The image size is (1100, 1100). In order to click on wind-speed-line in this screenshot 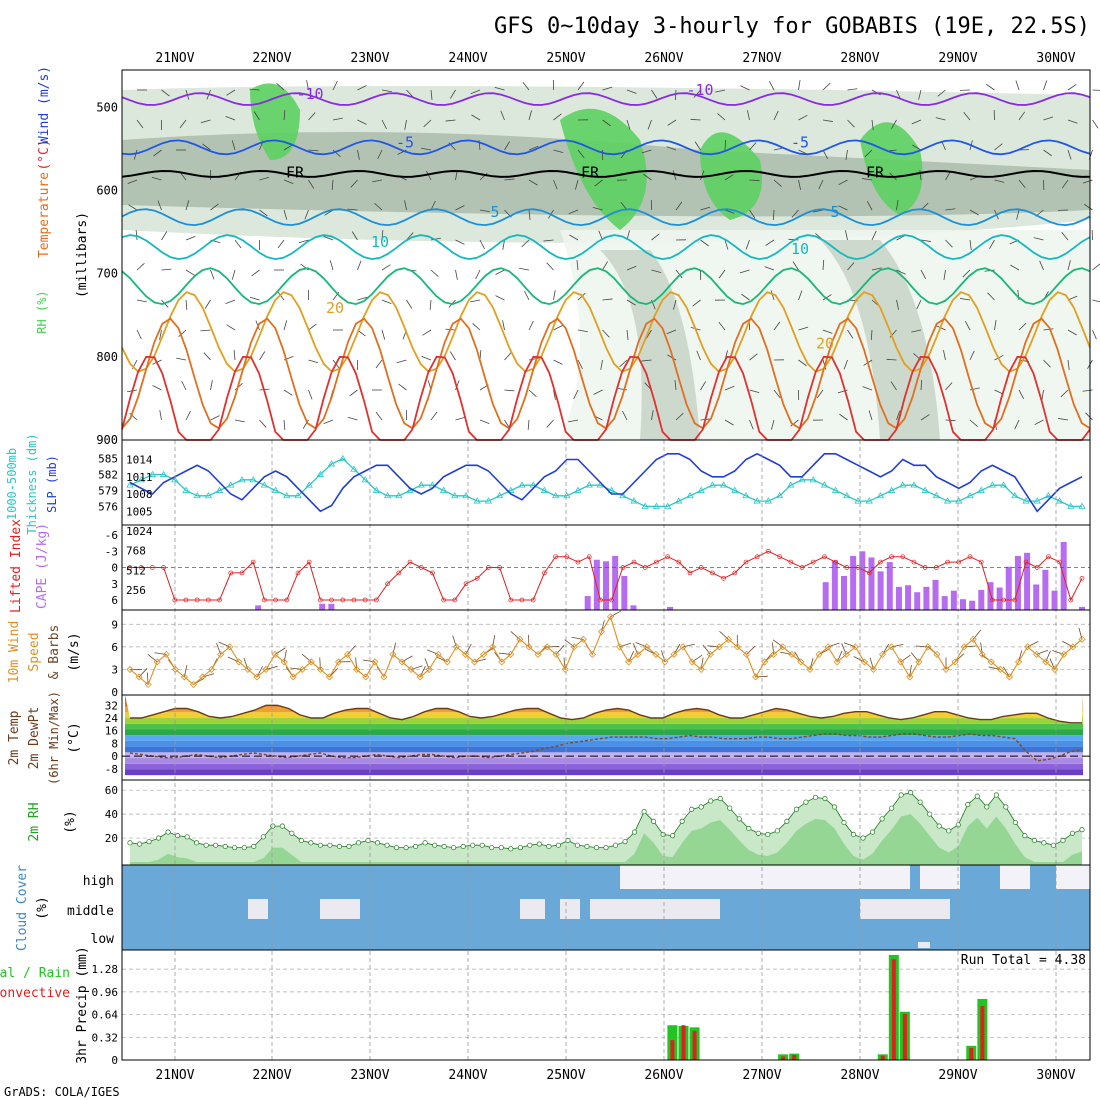, I will do `click(606, 650)`.